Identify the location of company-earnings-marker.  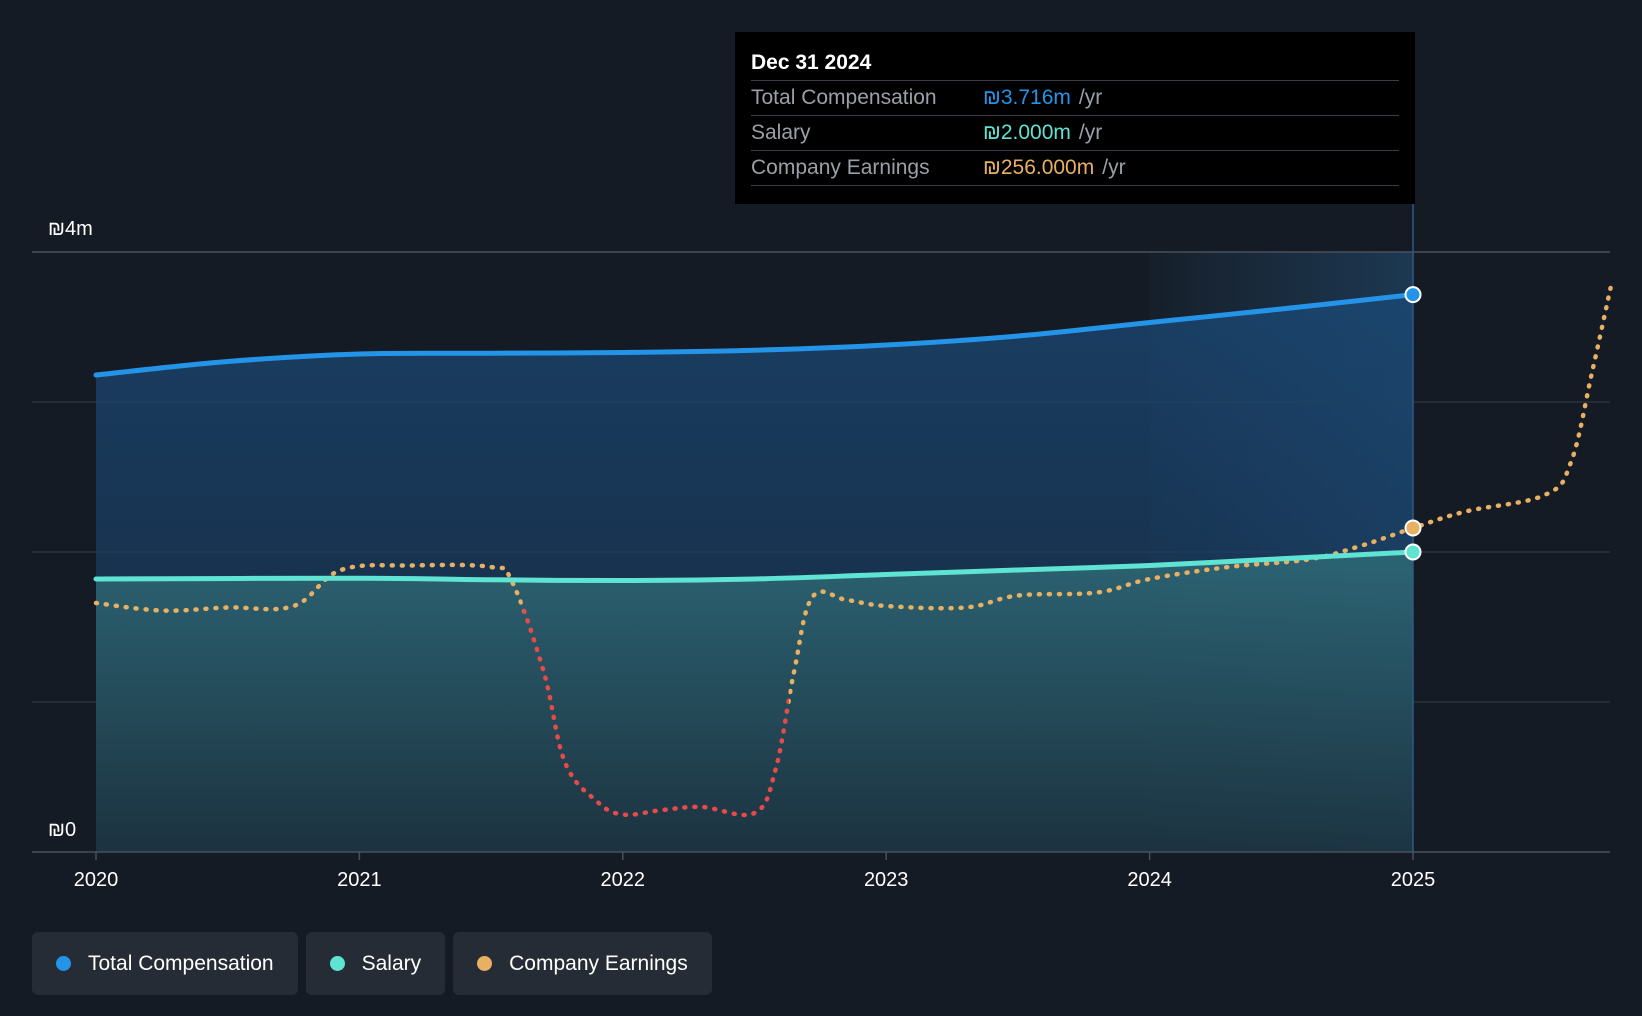
(1413, 528).